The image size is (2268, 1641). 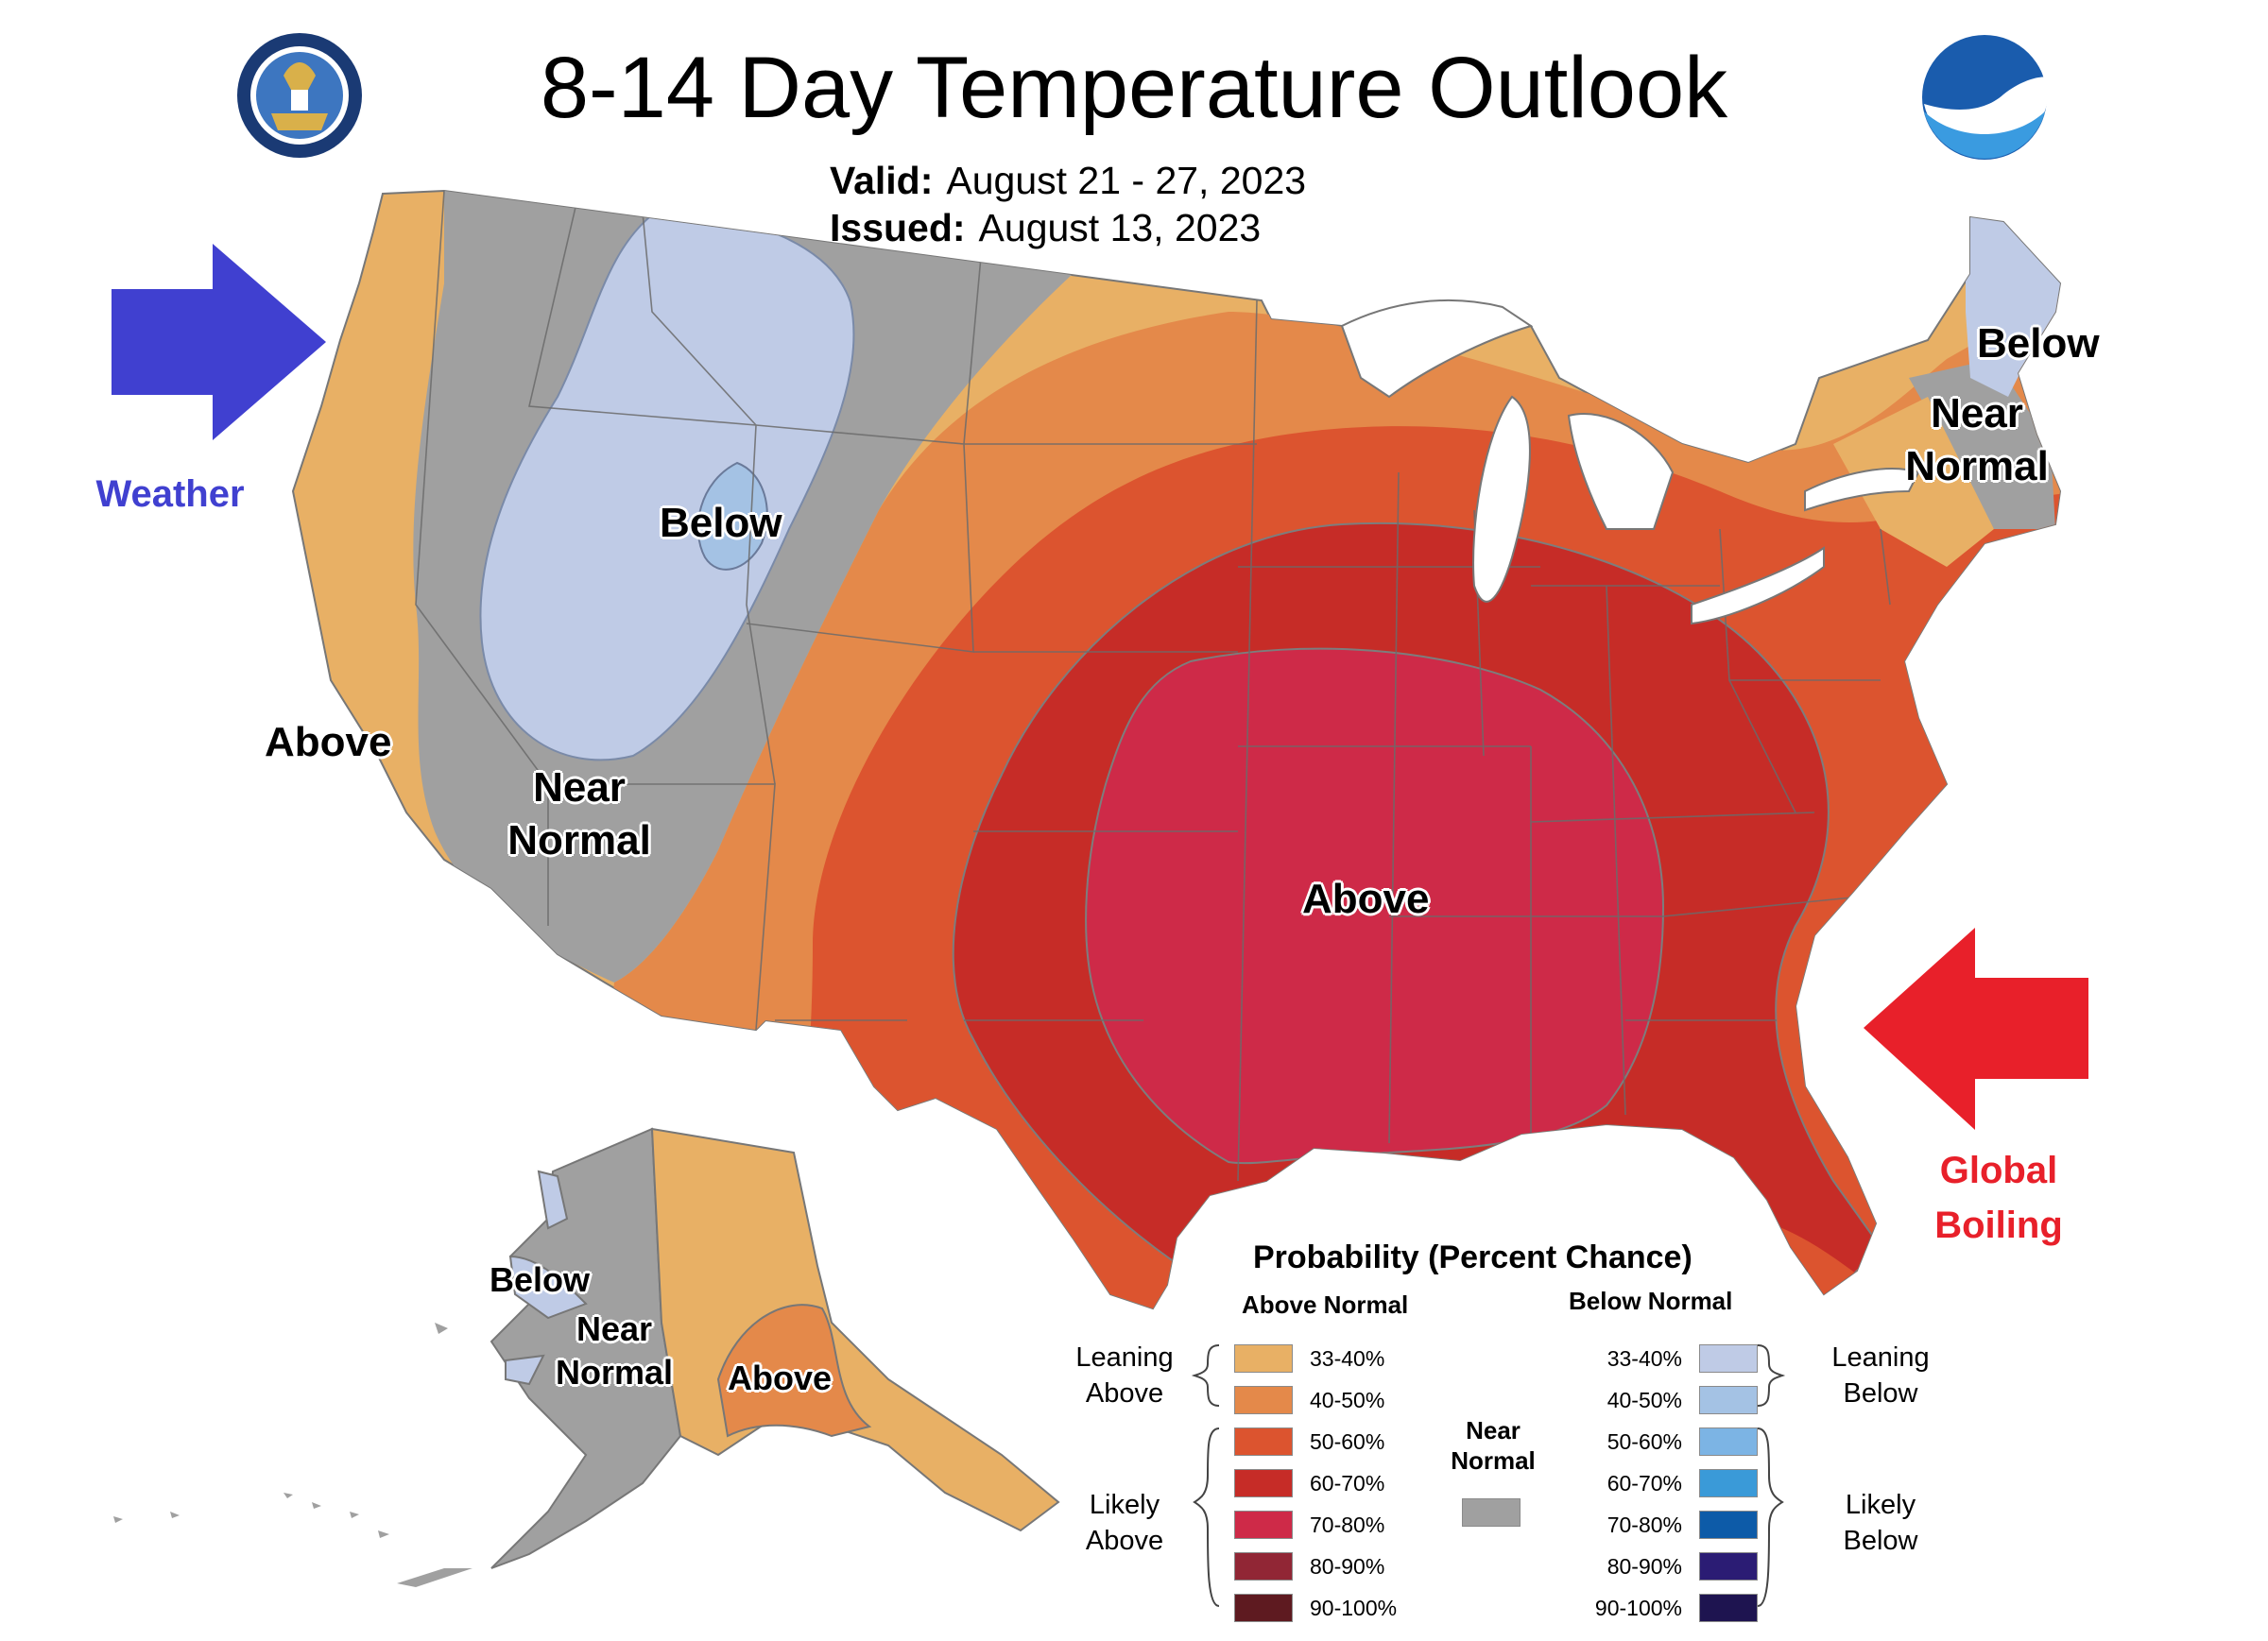 I want to click on legend-above-range: 70-80%, so click(x=1347, y=1524).